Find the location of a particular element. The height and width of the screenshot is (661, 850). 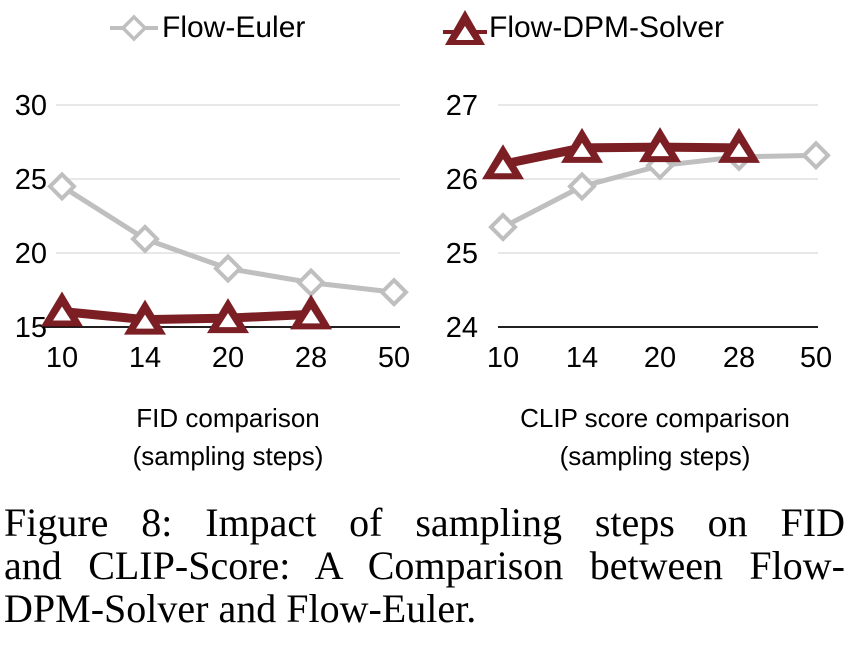

triangle-marker-icon is located at coordinates (465, 27).